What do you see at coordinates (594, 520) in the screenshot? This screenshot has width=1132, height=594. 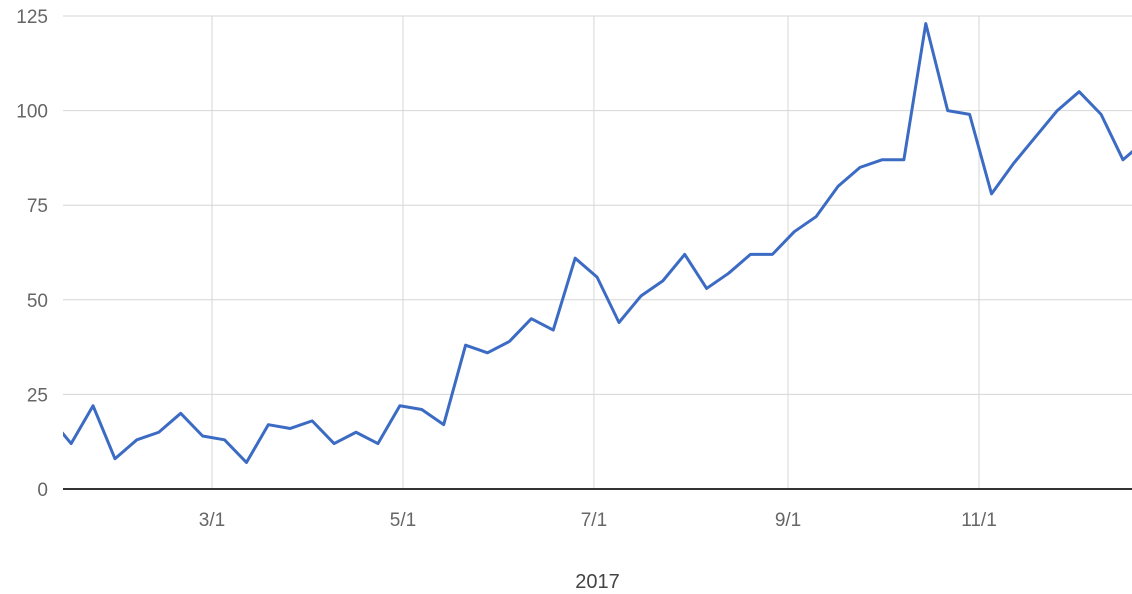 I see `x-tick-label: 7/1` at bounding box center [594, 520].